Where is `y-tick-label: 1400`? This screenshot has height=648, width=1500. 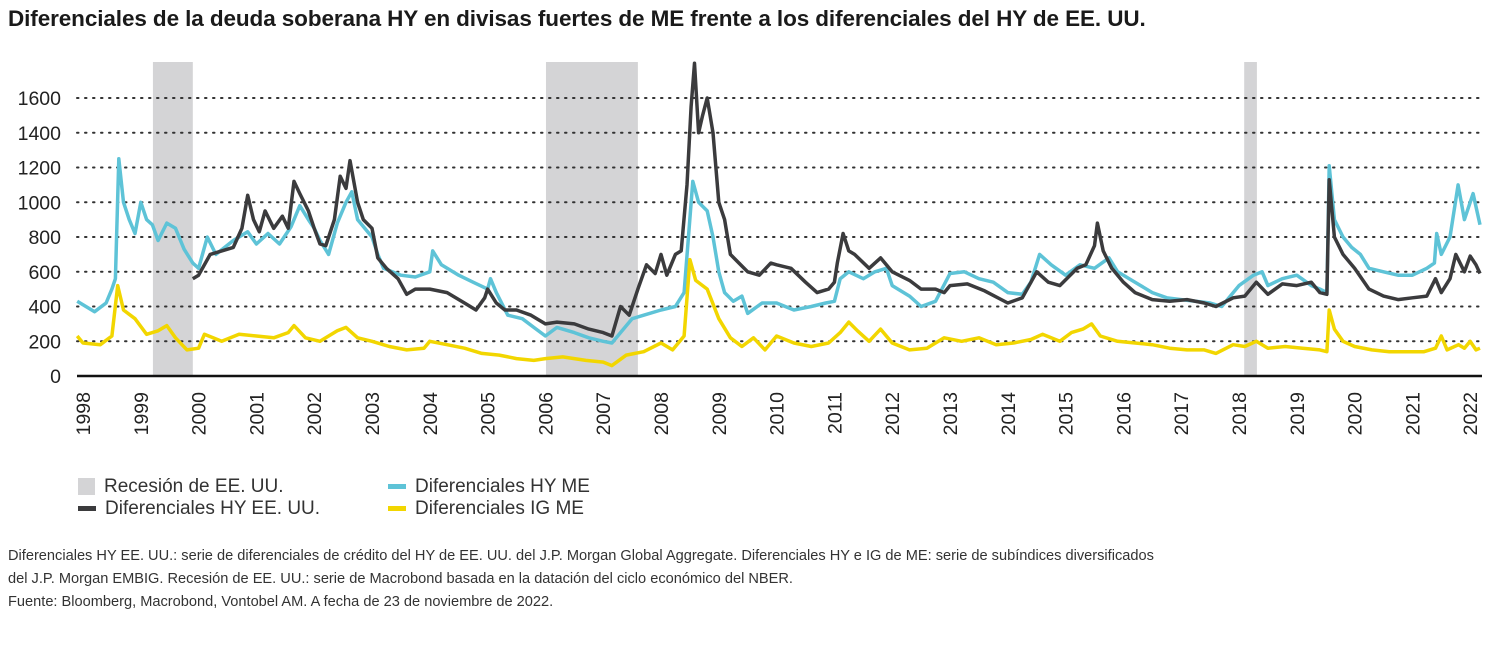
y-tick-label: 1400 is located at coordinates (40, 134).